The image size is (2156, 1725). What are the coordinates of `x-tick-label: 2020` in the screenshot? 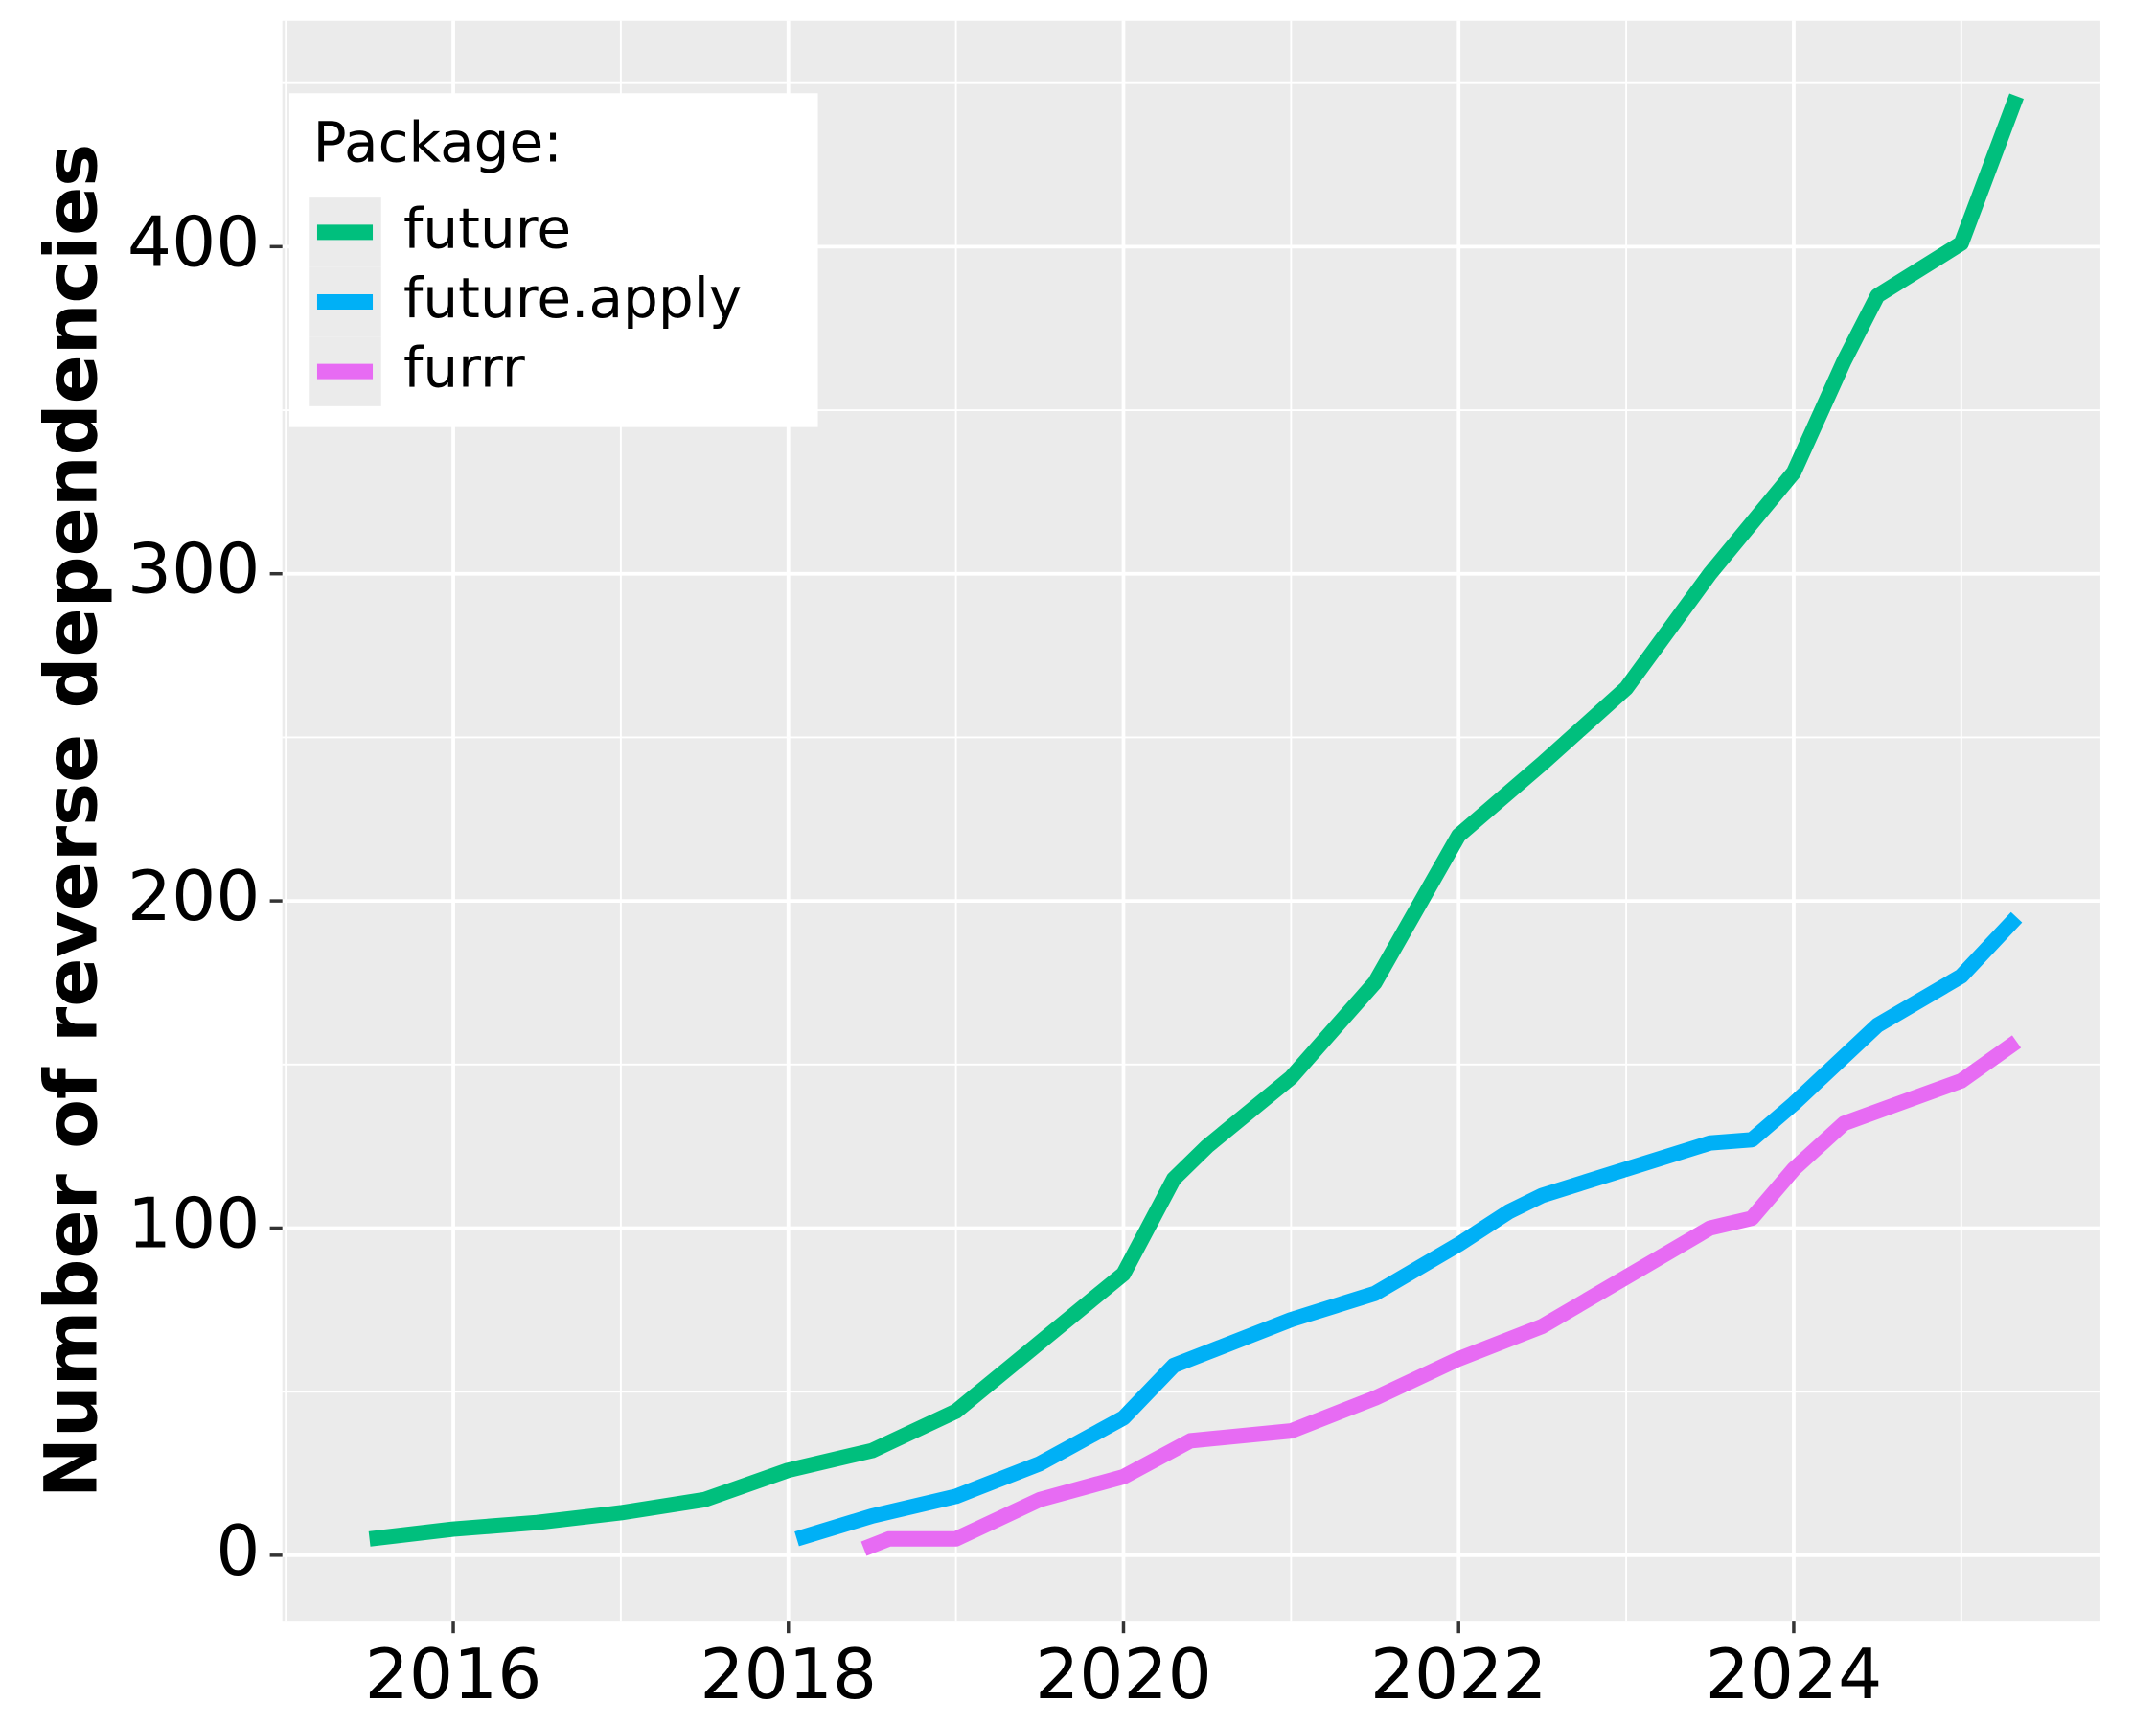 It's located at (1123, 1675).